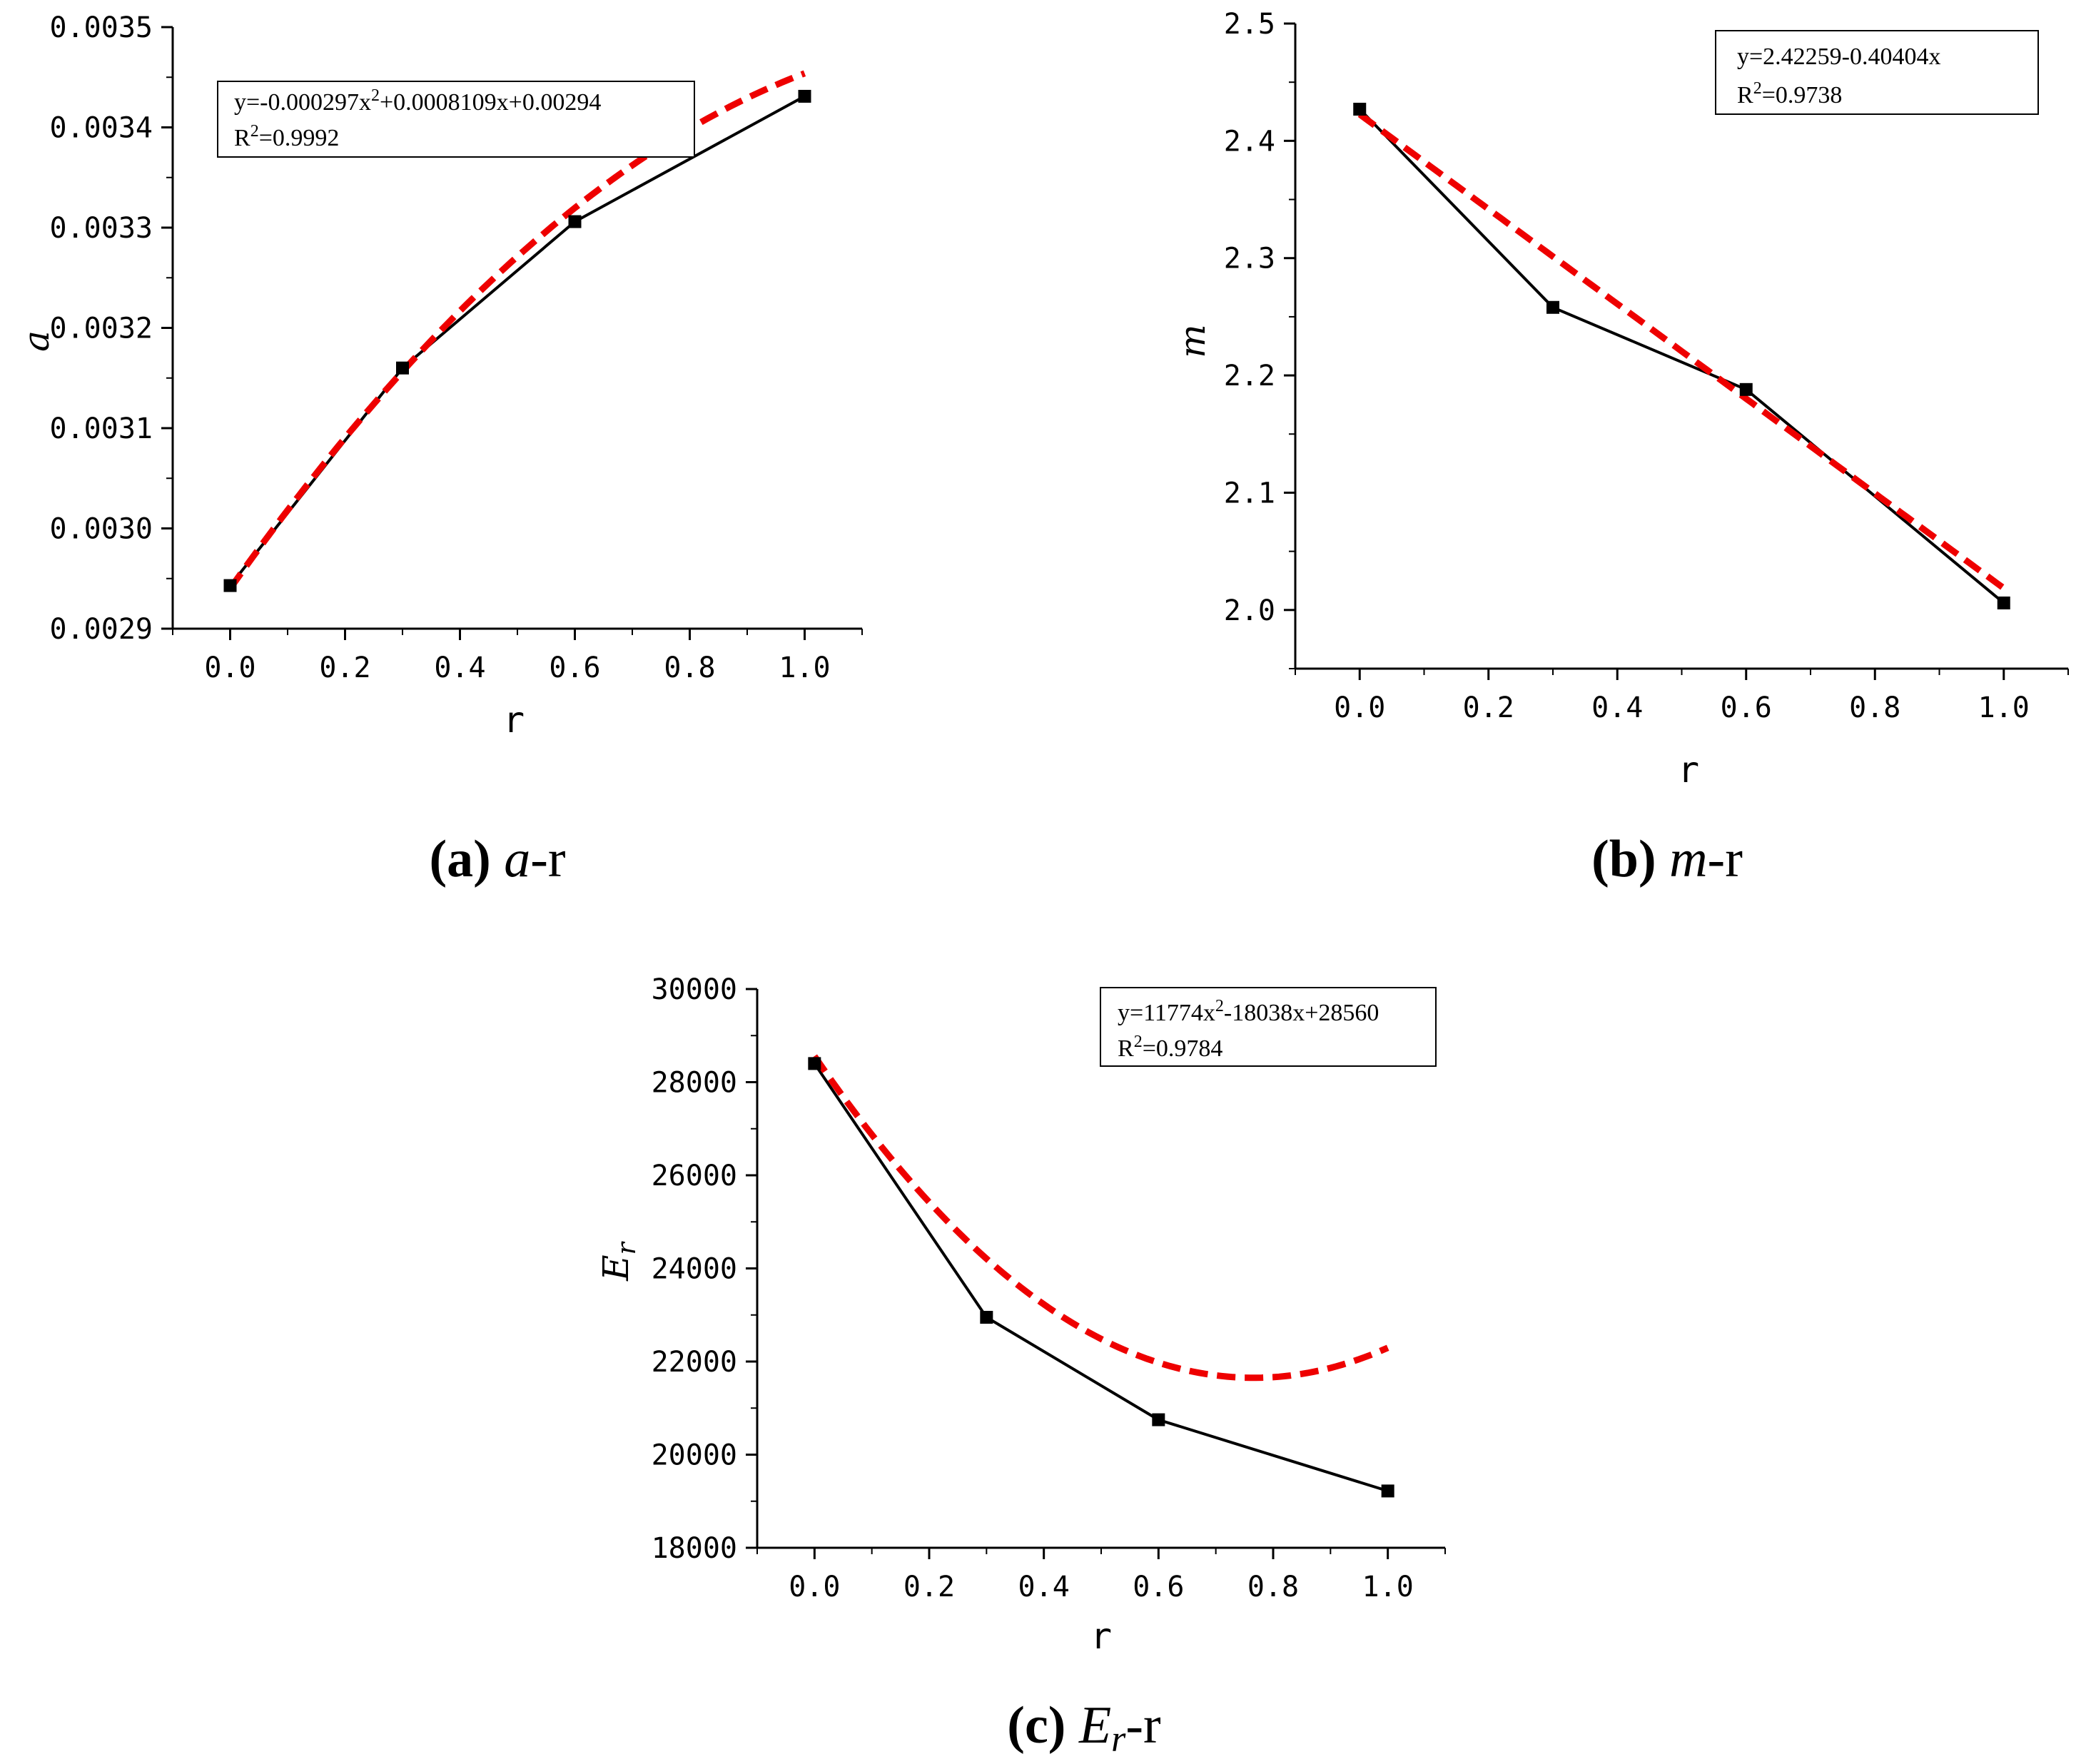 This screenshot has height=1764, width=2096. What do you see at coordinates (1273, 1587) in the screenshot?
I see `panel-c-xtick-label: 0.8` at bounding box center [1273, 1587].